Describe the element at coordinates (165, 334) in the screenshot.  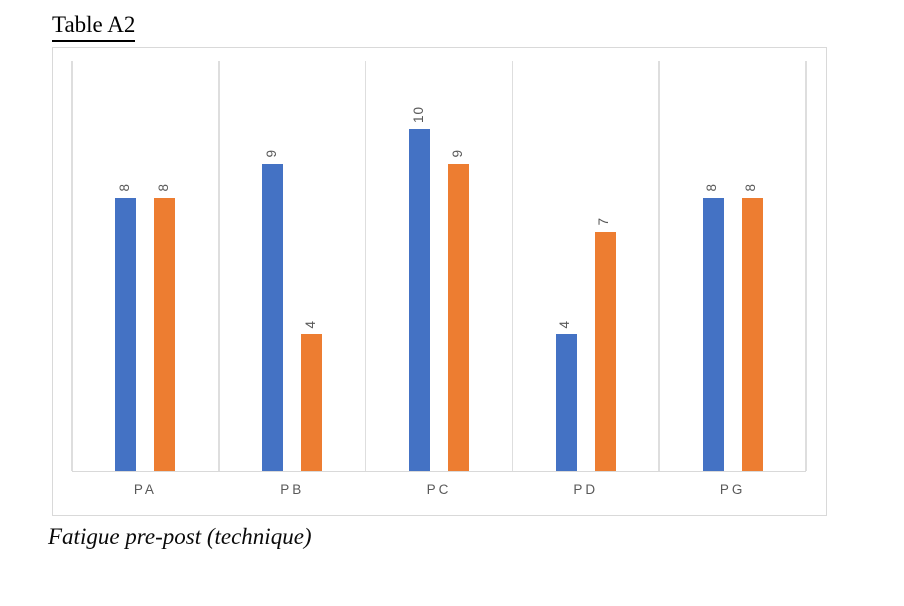
I see `bar-pa-series2` at that location.